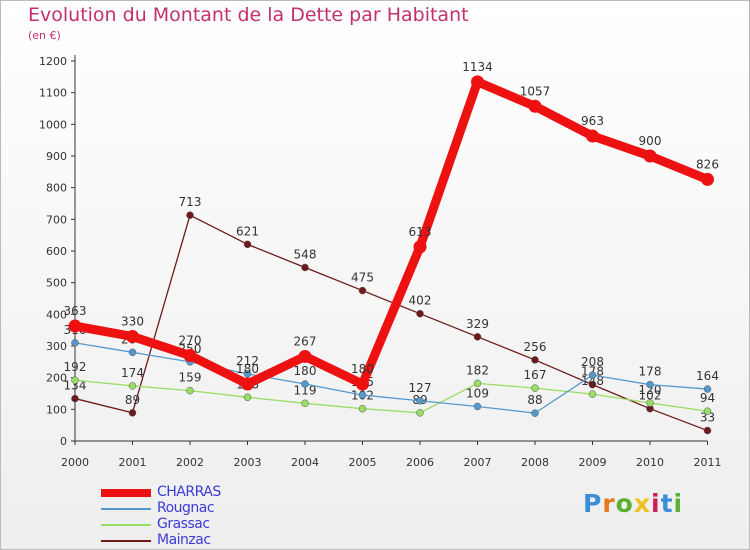 The image size is (750, 550). Describe the element at coordinates (650, 396) in the screenshot. I see `data-label-mainzac: 102` at that location.